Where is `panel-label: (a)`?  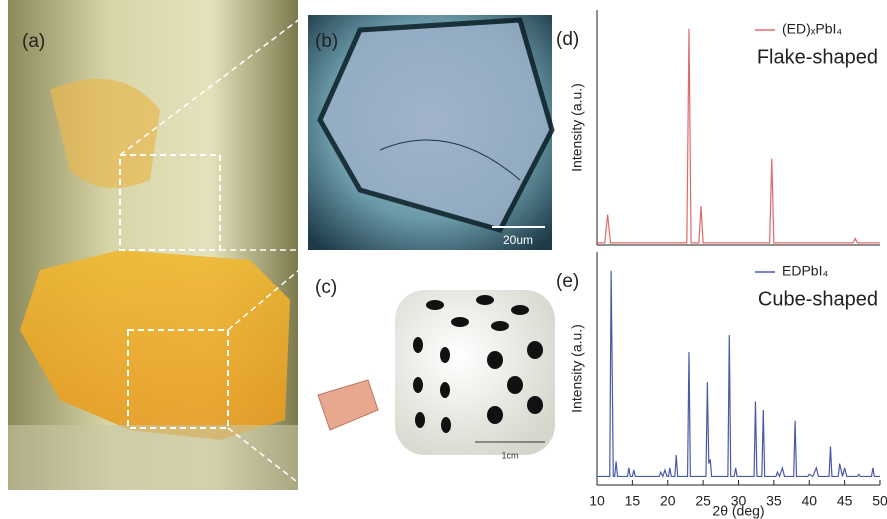
panel-label: (a) is located at coordinates (33, 41).